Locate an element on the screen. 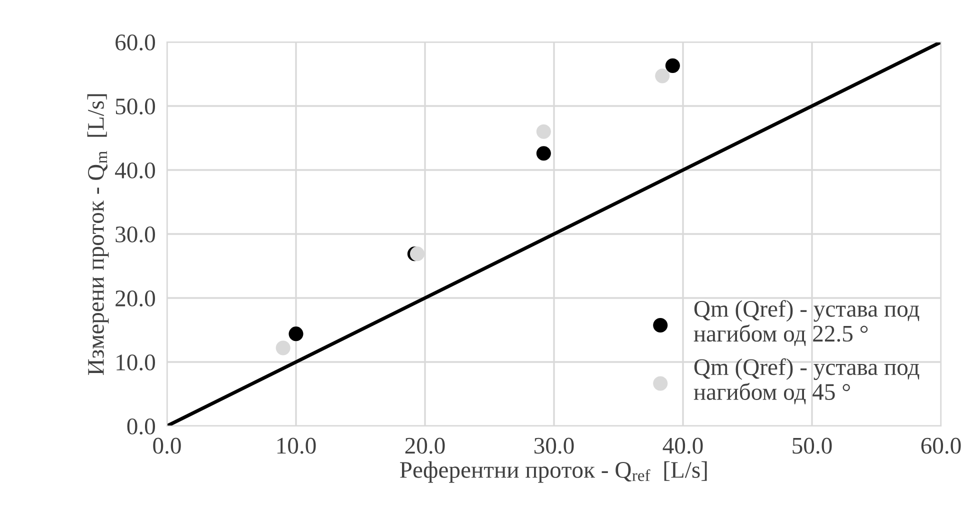  x-tick-label: 40.0 is located at coordinates (682, 446).